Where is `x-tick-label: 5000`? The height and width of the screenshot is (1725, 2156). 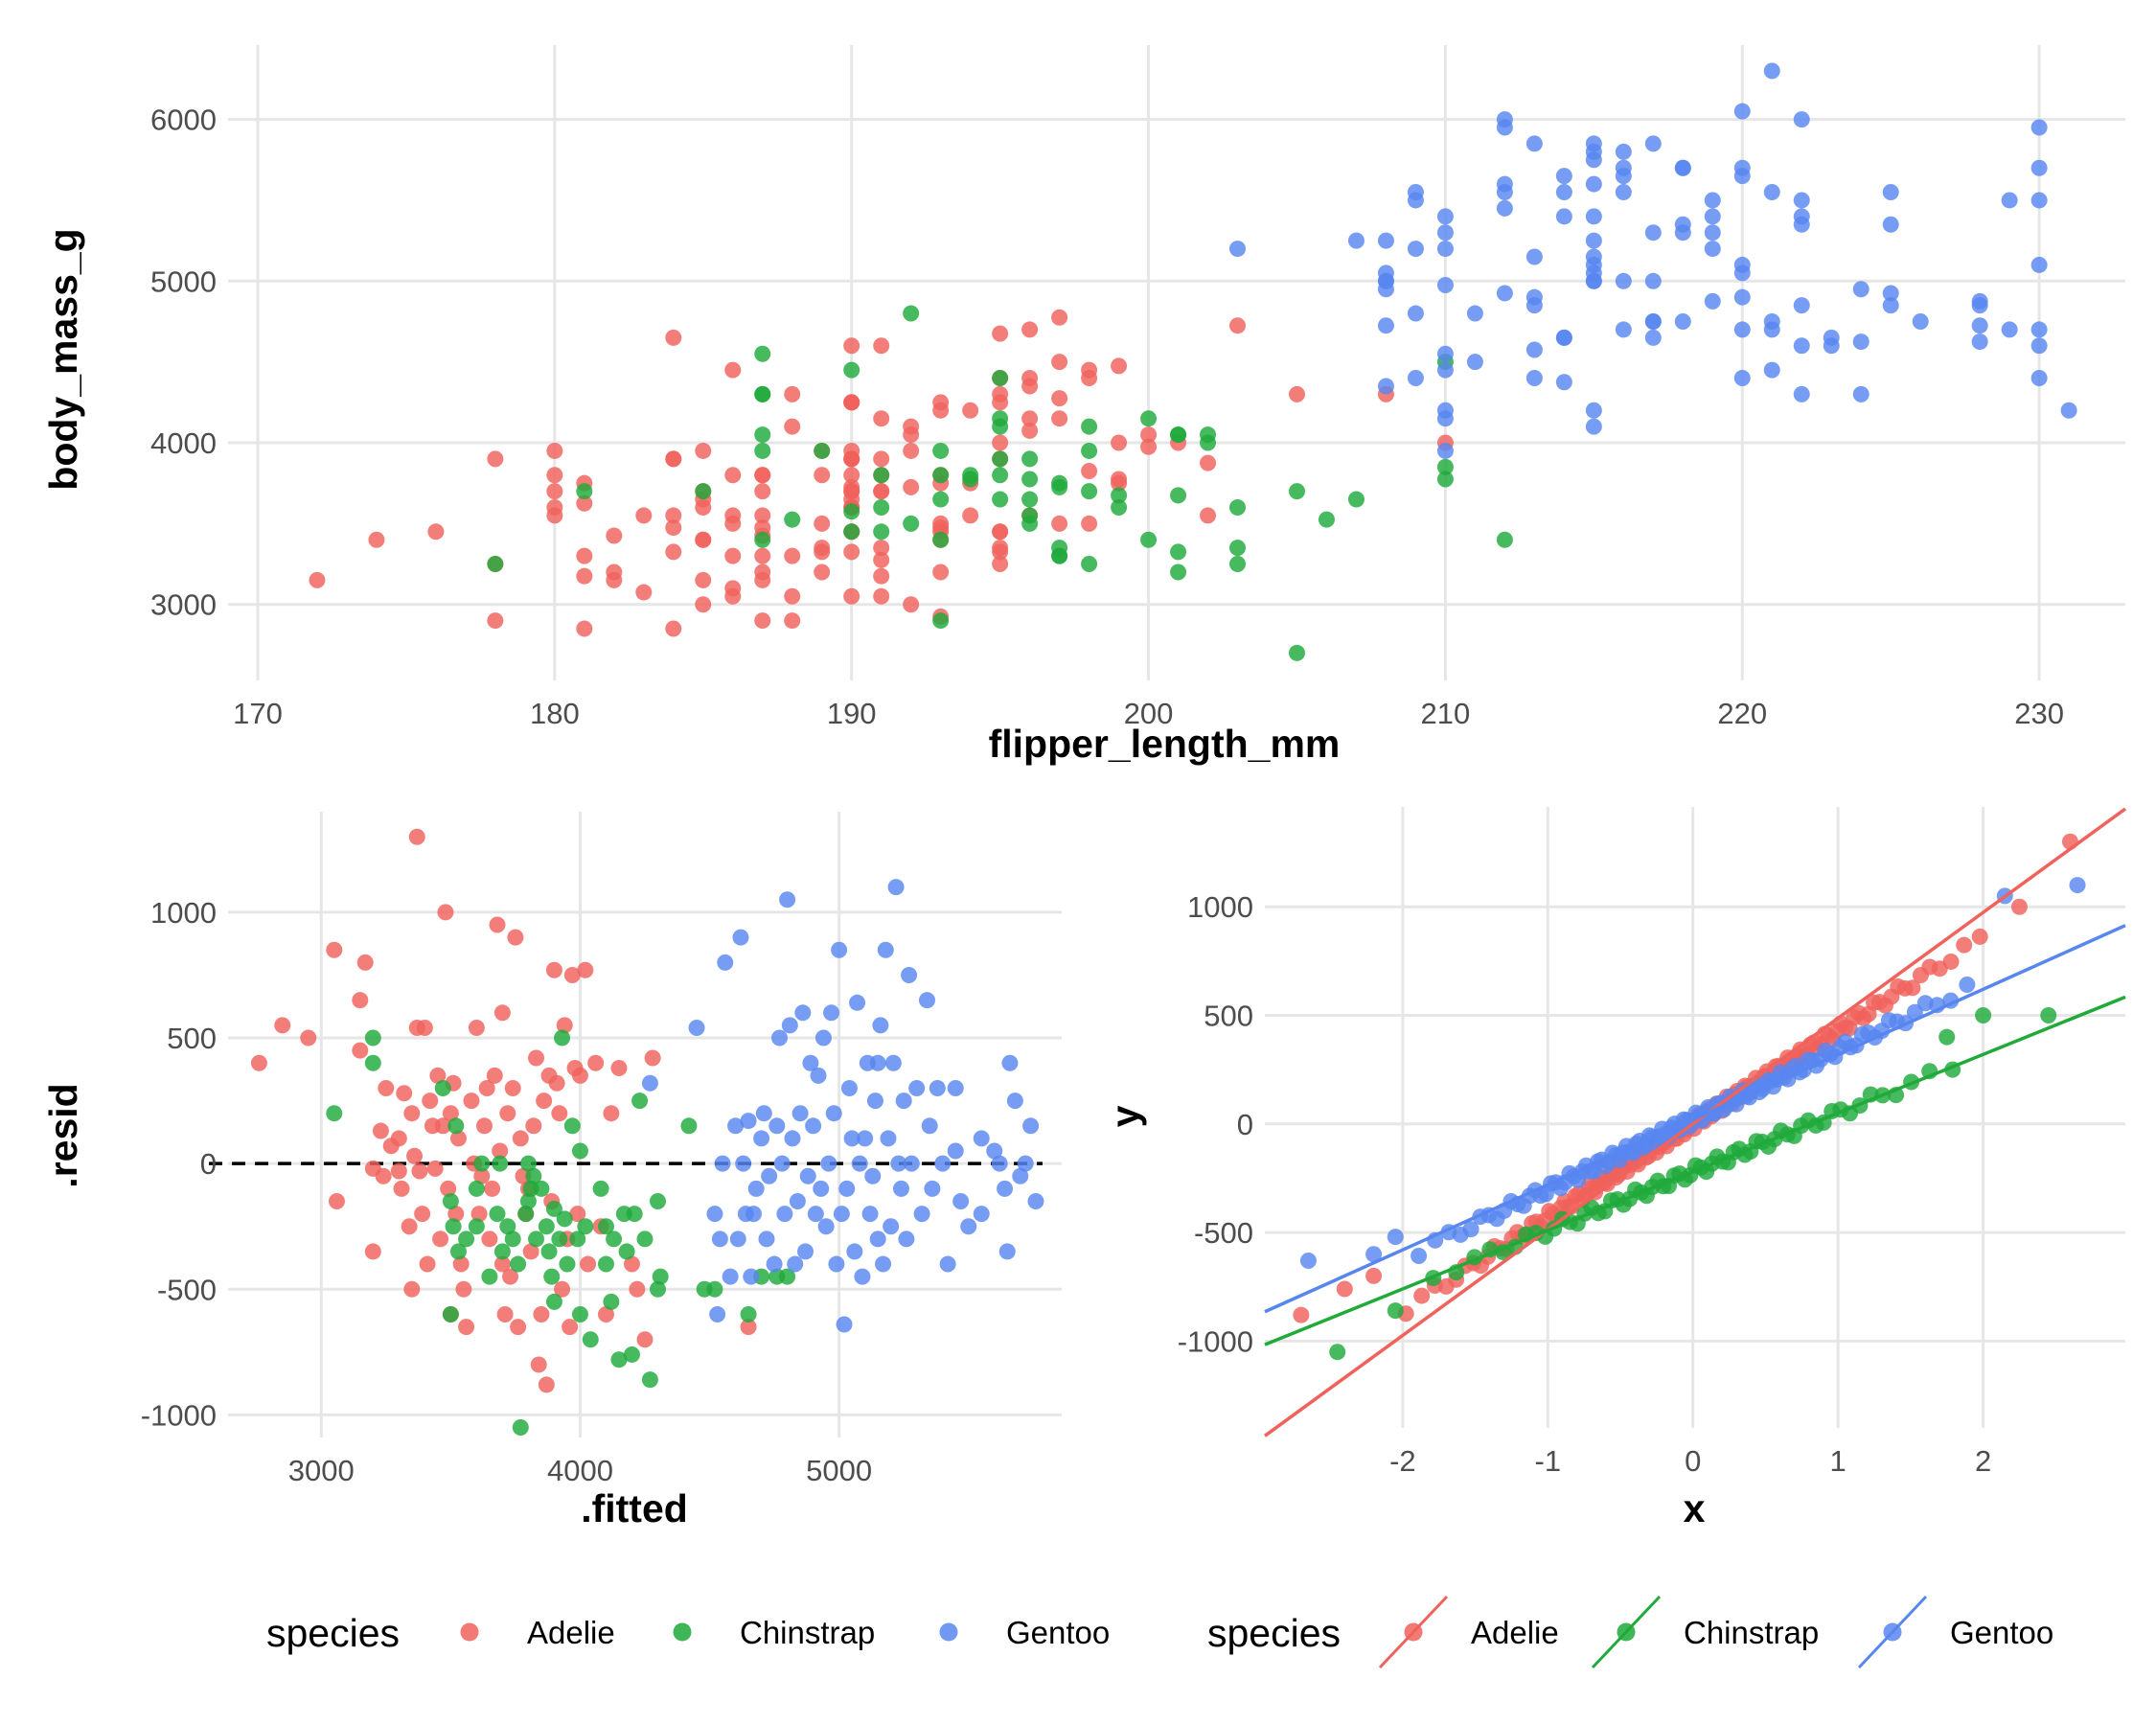
x-tick-label: 5000 is located at coordinates (839, 1470).